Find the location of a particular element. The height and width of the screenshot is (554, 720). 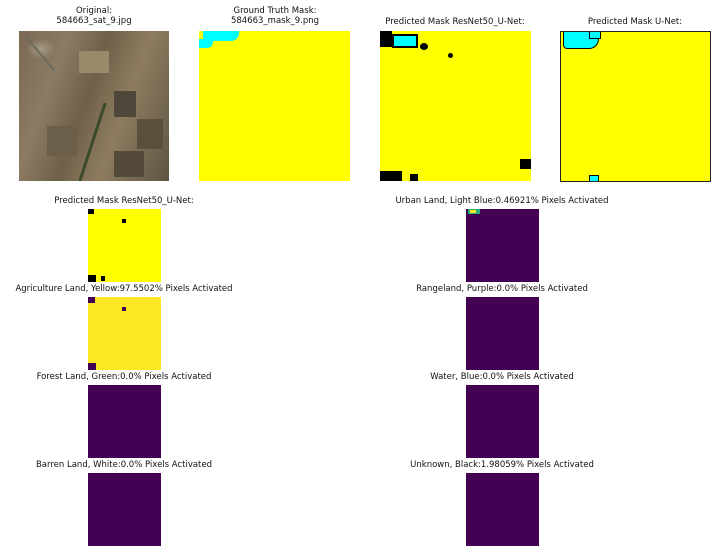

barren-land-activation is located at coordinates (124, 509).